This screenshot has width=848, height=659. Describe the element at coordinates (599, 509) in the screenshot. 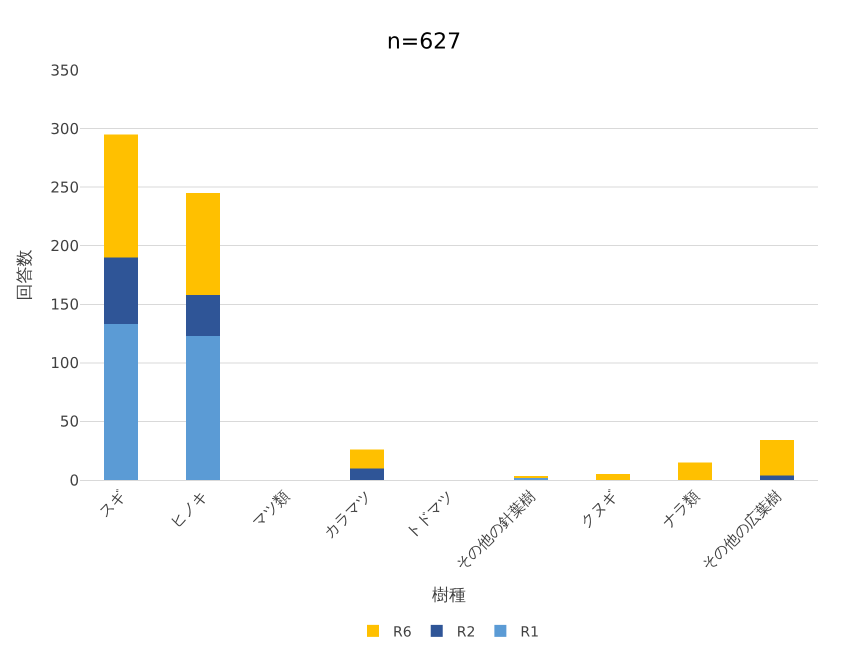

I see `x-tick-label: クヌギ` at that location.